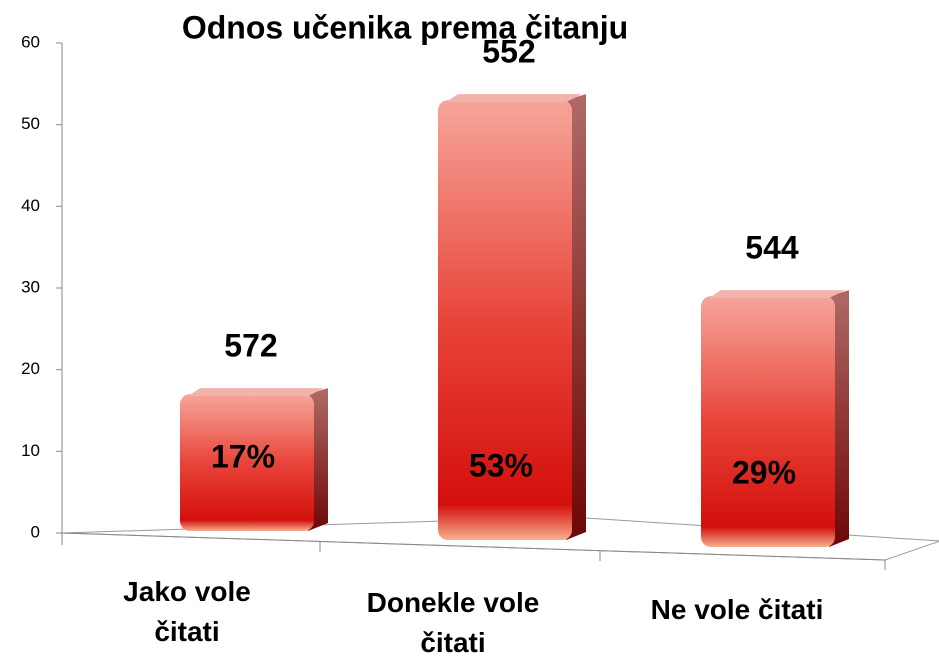 This screenshot has height=663, width=939. What do you see at coordinates (30, 450) in the screenshot?
I see `y-tick-label: 10` at bounding box center [30, 450].